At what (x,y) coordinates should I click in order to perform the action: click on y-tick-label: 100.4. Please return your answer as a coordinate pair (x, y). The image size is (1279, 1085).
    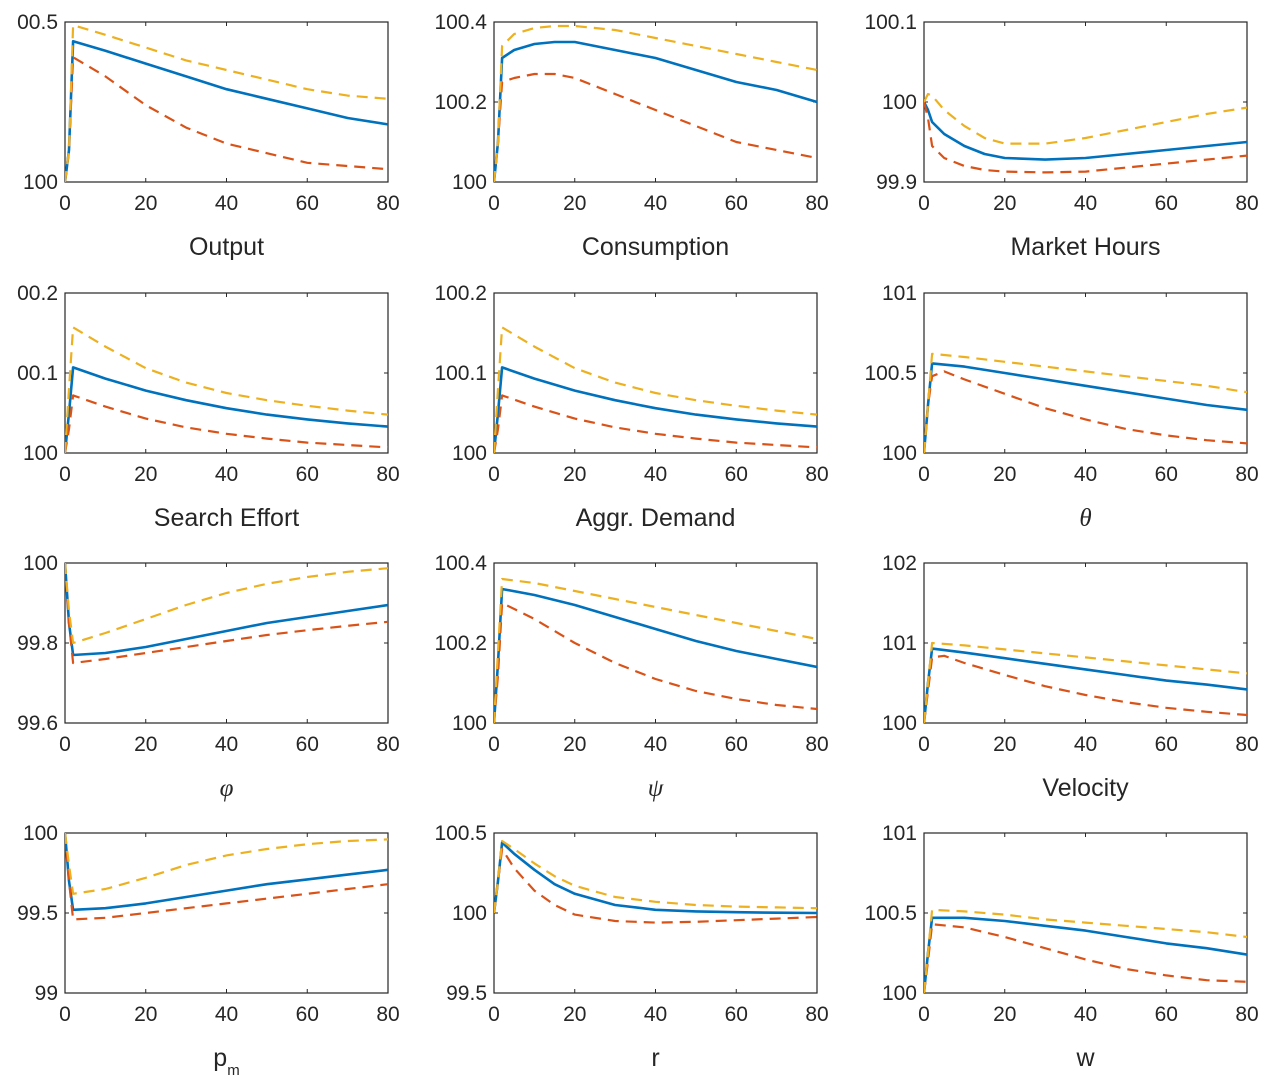
    Looking at the image, I should click on (460, 563).